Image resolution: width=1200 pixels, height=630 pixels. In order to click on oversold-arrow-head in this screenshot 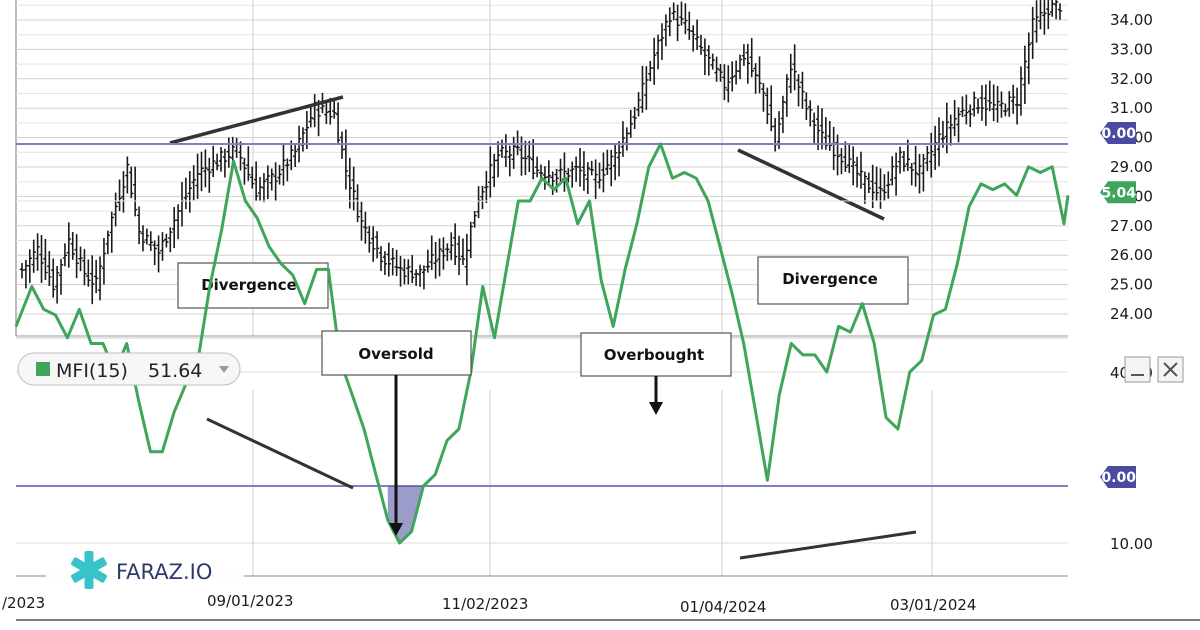, I will do `click(396, 529)`.